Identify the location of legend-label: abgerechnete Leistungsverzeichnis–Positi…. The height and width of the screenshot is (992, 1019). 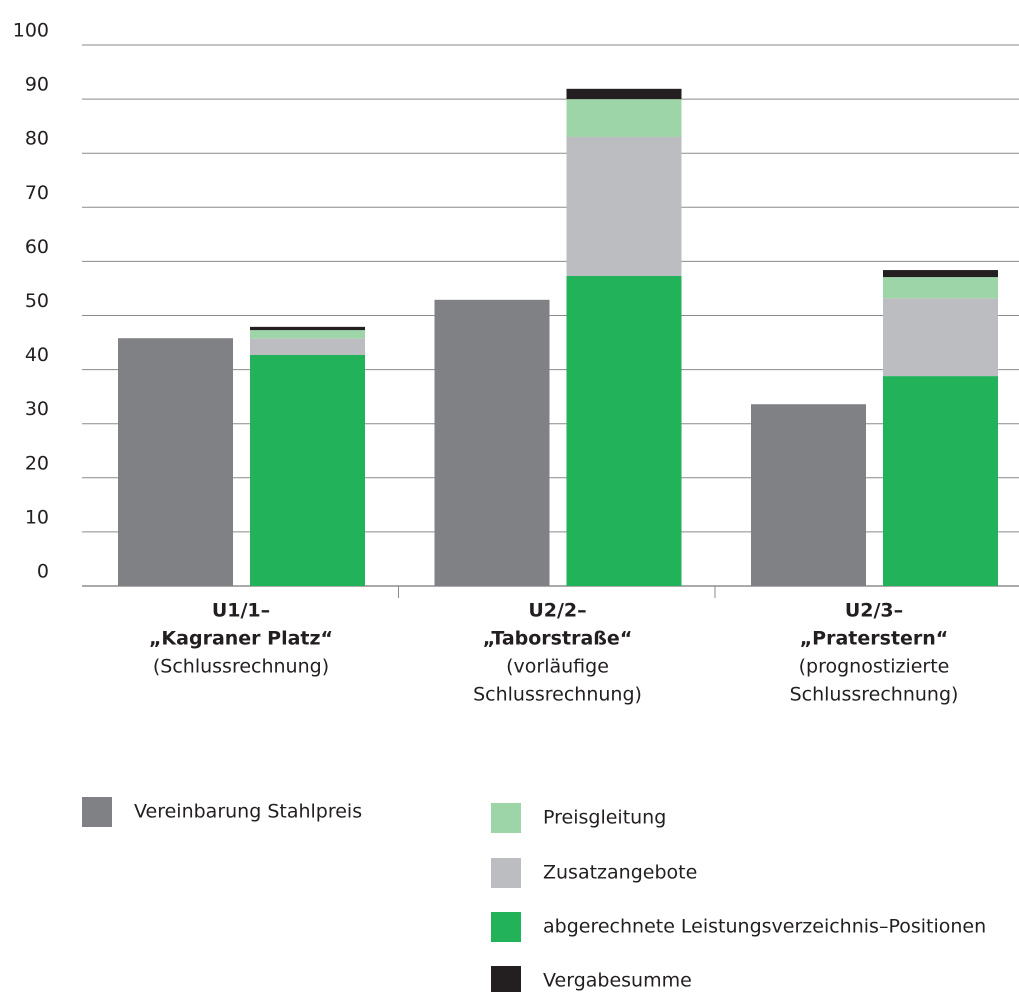
(764, 927).